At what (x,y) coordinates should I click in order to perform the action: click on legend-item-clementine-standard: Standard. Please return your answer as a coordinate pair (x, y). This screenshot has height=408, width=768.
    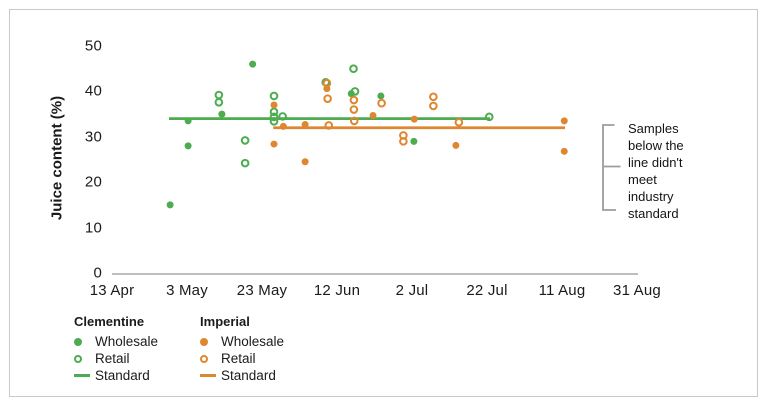
    Looking at the image, I should click on (116, 375).